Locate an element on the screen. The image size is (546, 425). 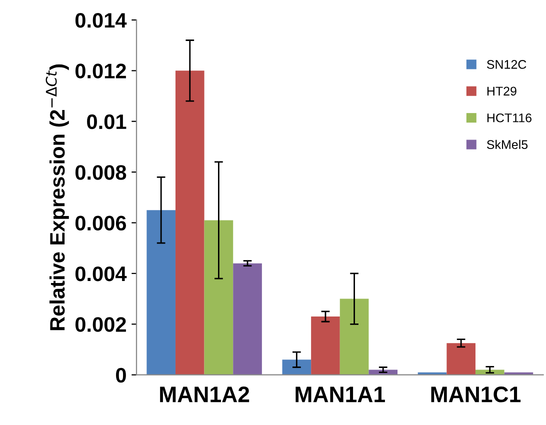
y-tick-label: 0.01 is located at coordinates (106, 122).